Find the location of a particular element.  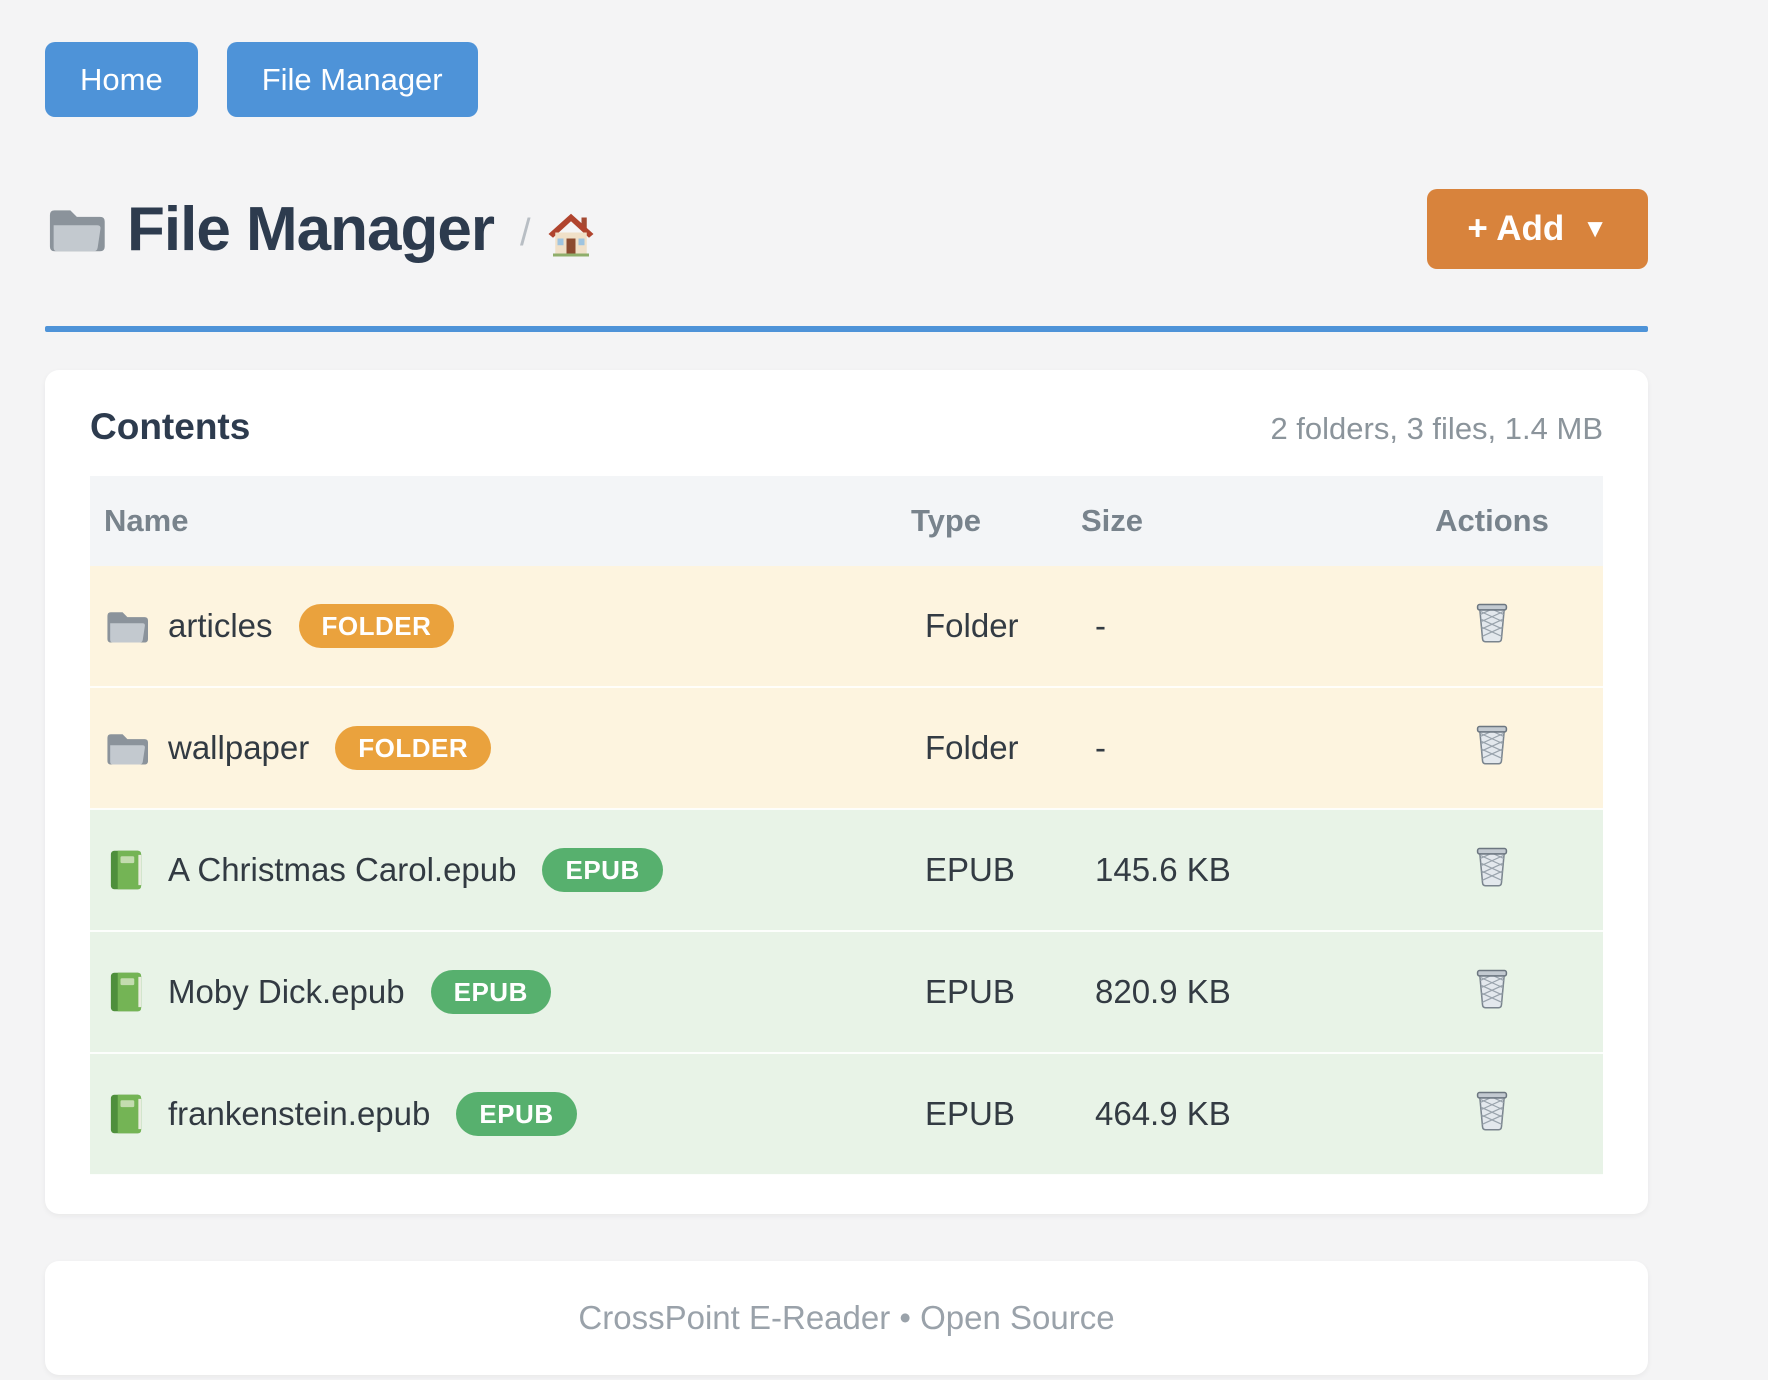

table-row: articles FOLDER Folder - is located at coordinates (846, 627).